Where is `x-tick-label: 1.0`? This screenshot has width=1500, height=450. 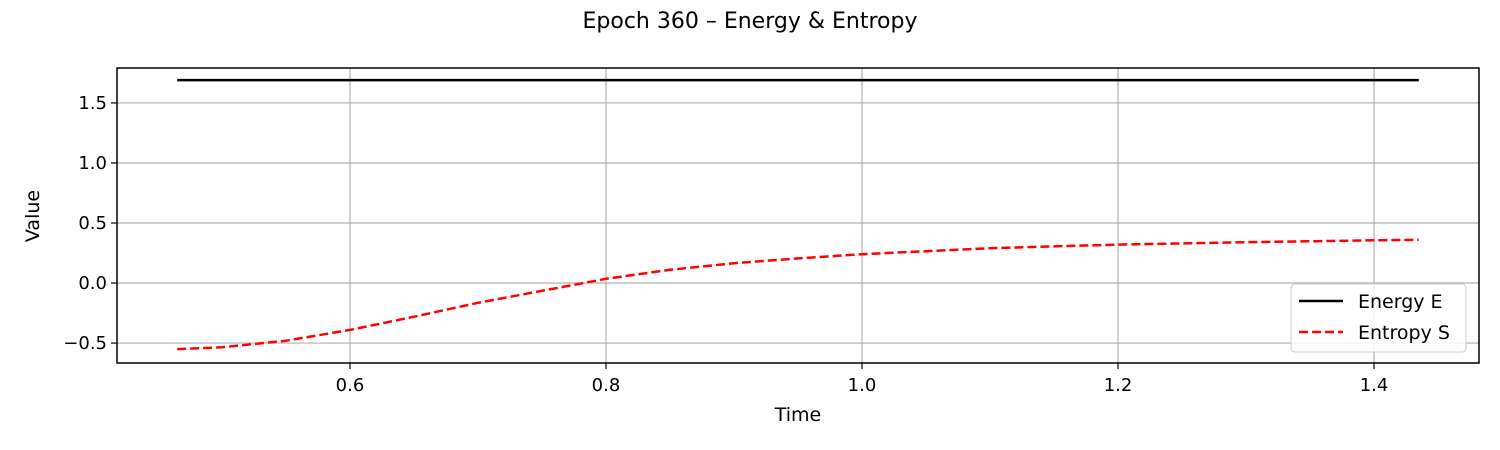
x-tick-label: 1.0 is located at coordinates (862, 385).